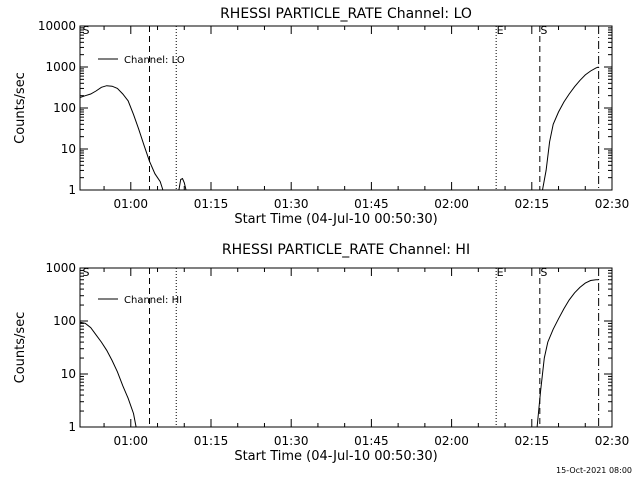  I want to click on legend-label: Channel: HI, so click(153, 300).